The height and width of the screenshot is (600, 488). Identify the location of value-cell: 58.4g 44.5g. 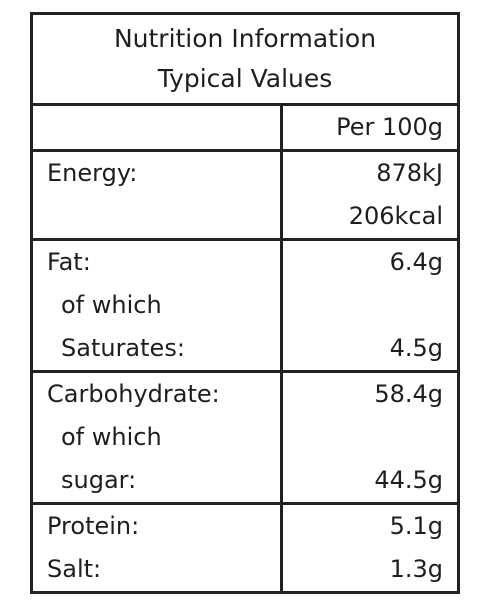
(370, 437).